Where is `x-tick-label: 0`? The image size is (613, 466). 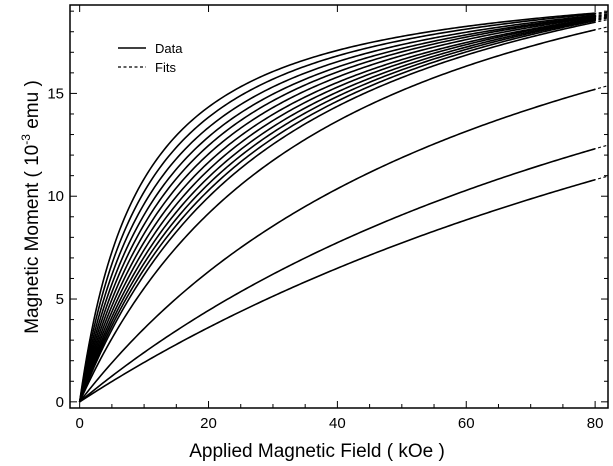
x-tick-label: 0 is located at coordinates (79, 423).